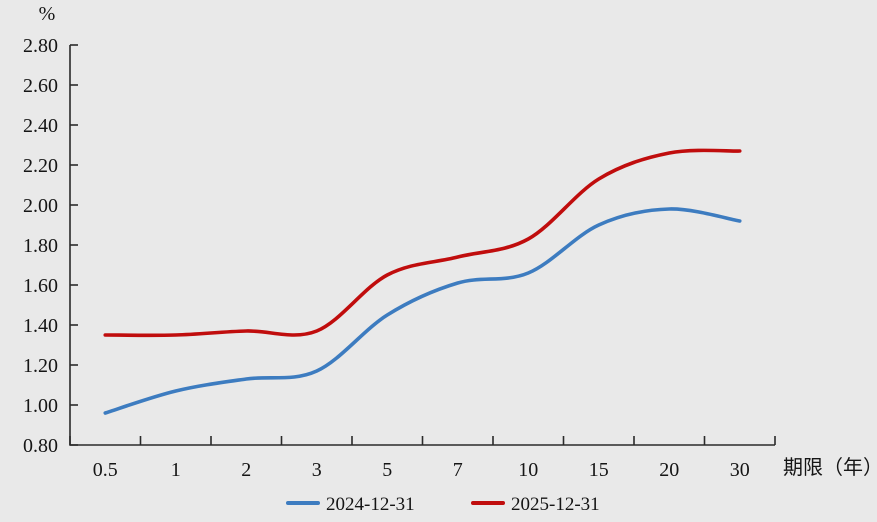  I want to click on legend-item-2024-12-31: 2024-12-31, so click(350, 504).